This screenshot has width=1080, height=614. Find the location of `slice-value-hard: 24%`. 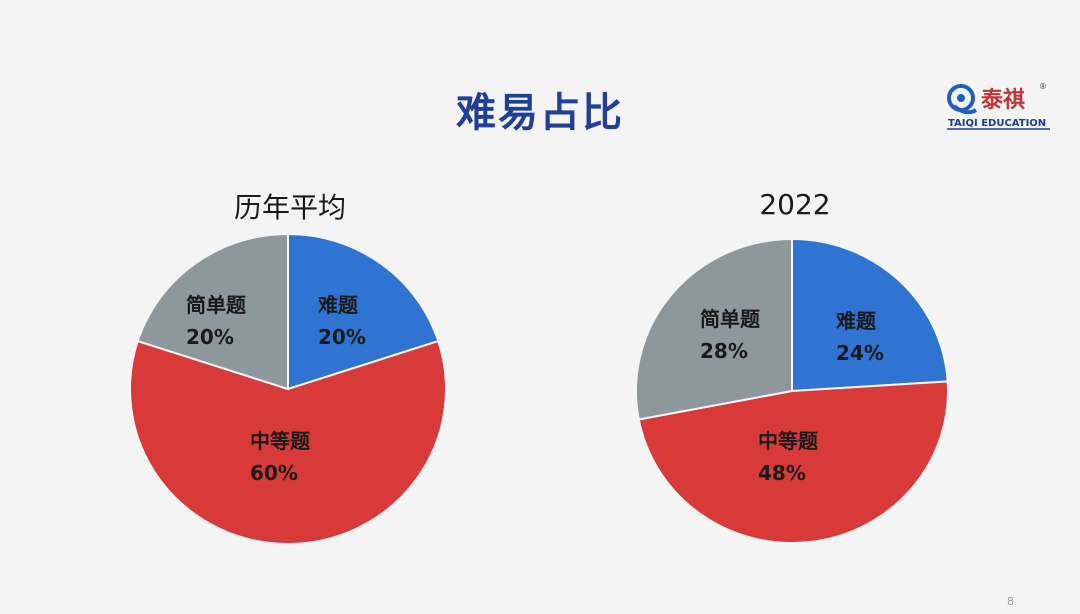

slice-value-hard: 24% is located at coordinates (860, 353).